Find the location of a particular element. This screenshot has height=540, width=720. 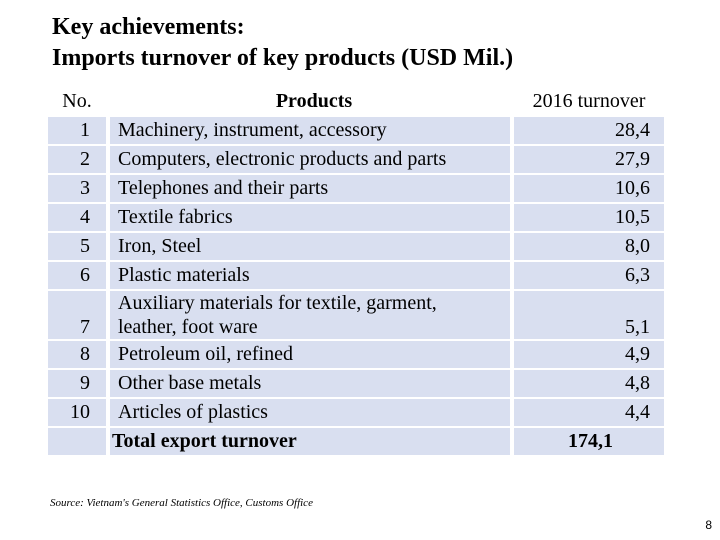

row-value: 4,9 is located at coordinates (589, 354).